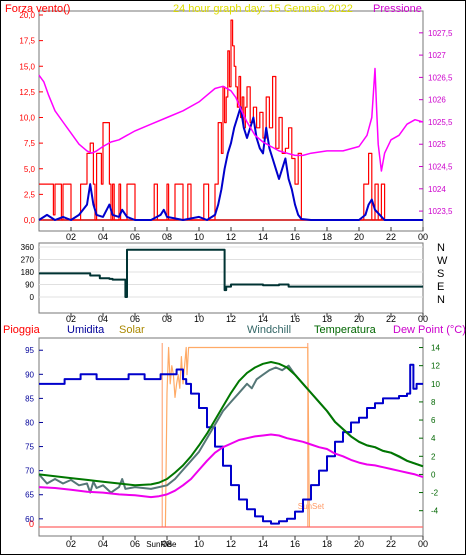 The height and width of the screenshot is (556, 466). Describe the element at coordinates (135, 544) in the screenshot. I see `temp-xtick-label: 06` at that location.